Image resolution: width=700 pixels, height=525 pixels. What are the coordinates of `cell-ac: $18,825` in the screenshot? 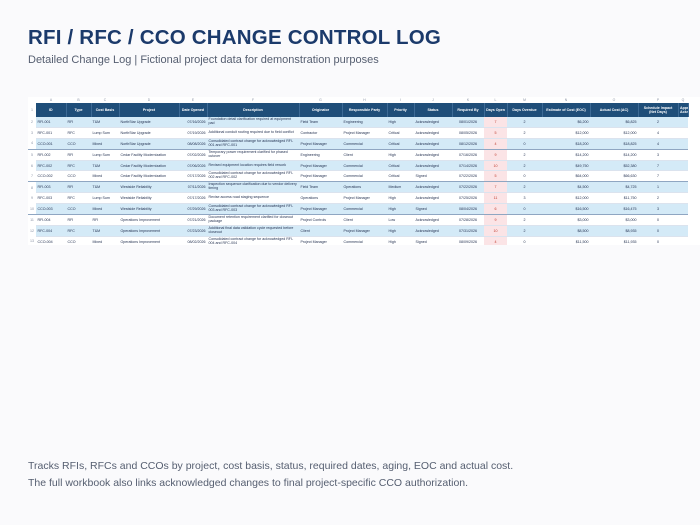 It's located at (614, 144).